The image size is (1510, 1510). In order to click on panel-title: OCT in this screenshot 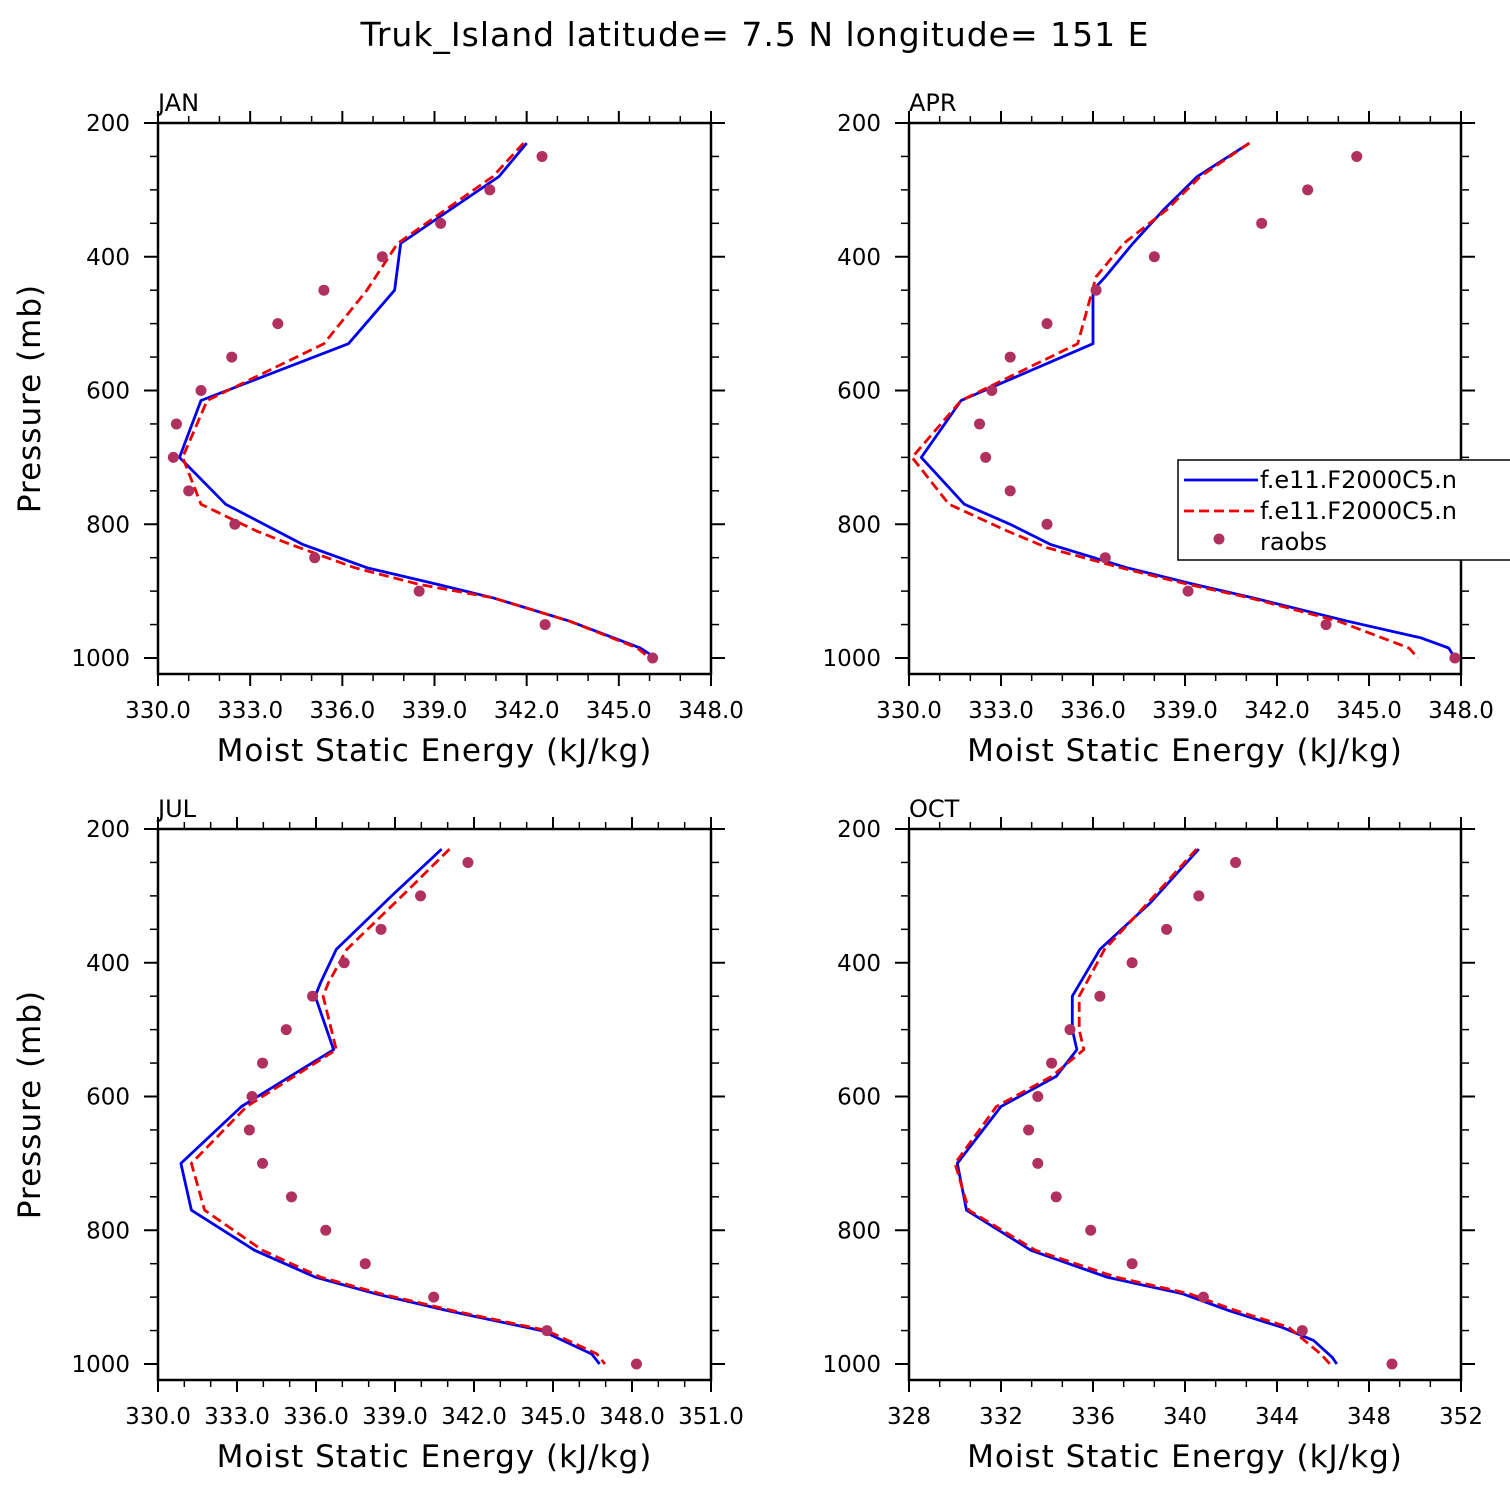, I will do `click(934, 809)`.